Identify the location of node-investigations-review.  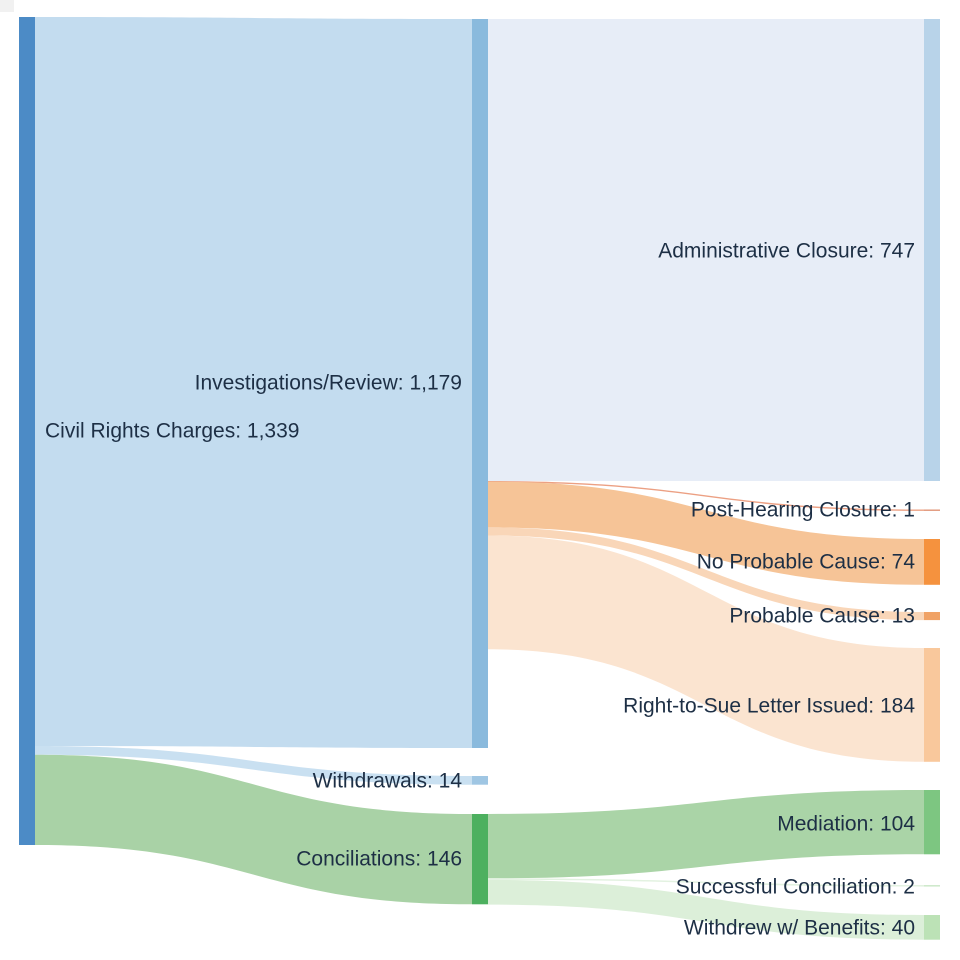
(480, 383).